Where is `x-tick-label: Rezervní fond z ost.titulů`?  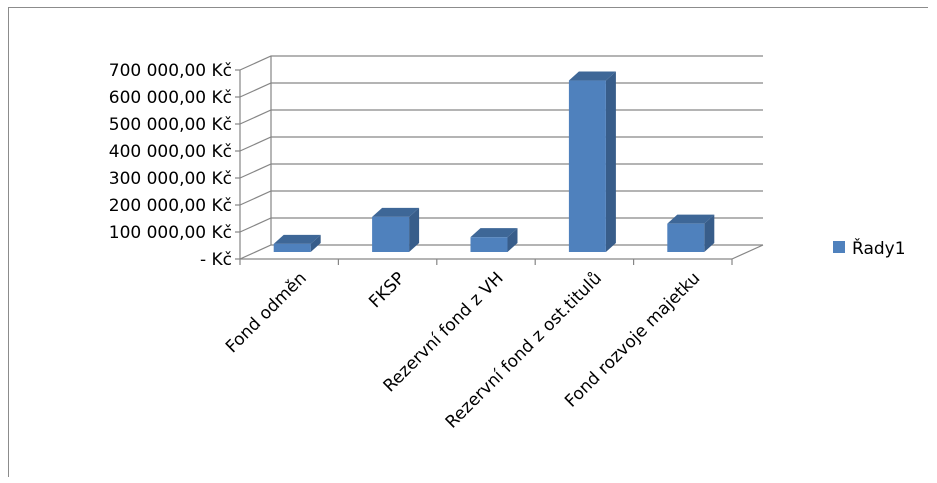 x-tick-label: Rezervní fond z ost.titulů is located at coordinates (524, 350).